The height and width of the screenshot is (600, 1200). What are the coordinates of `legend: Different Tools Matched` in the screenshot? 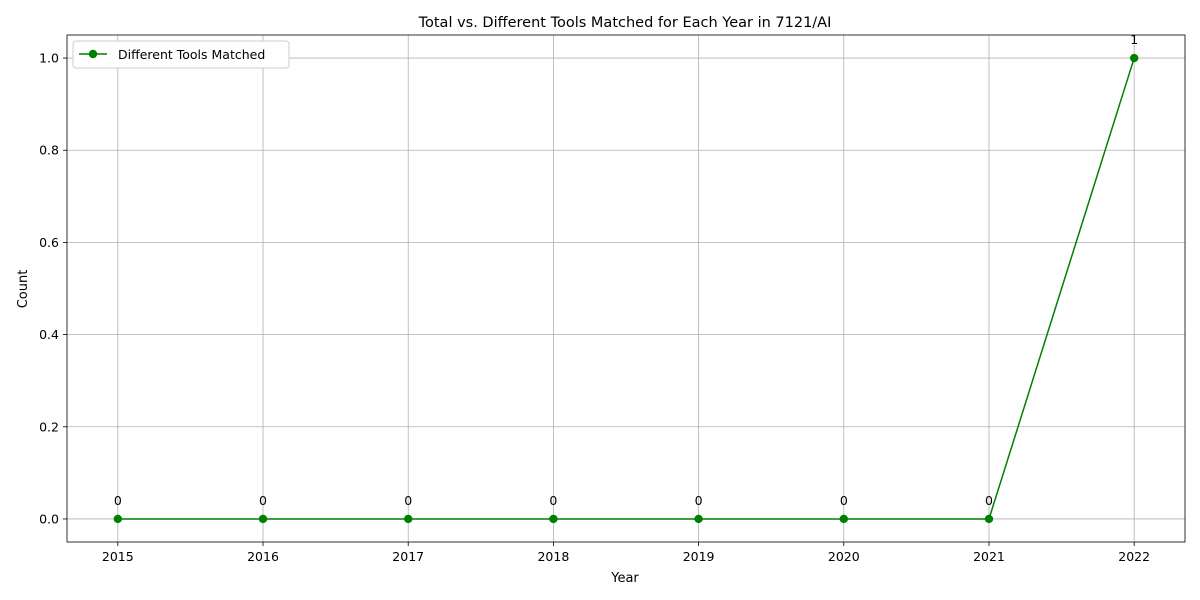 It's located at (181, 54).